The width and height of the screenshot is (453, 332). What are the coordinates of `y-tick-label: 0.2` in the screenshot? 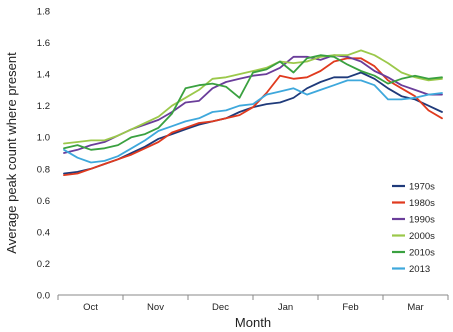 It's located at (43, 264).